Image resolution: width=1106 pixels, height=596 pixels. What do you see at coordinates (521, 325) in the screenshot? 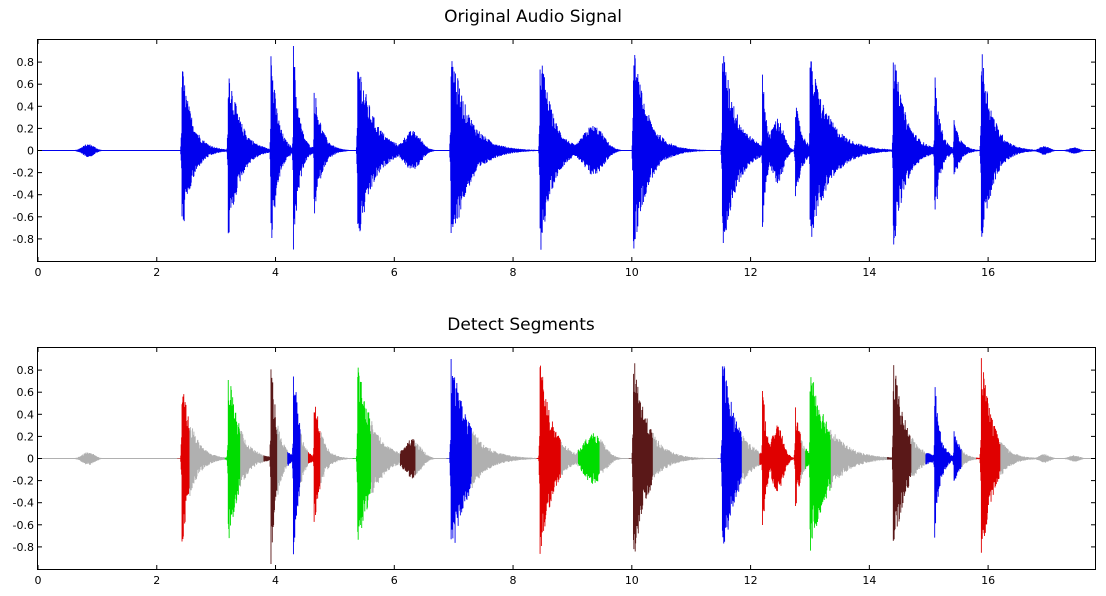
I see `chart-title: Detect Segments` at bounding box center [521, 325].